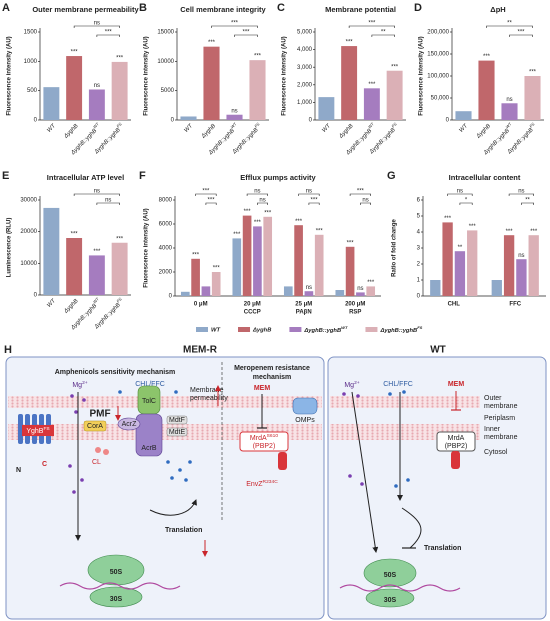 The width and height of the screenshot is (550, 621). What do you see at coordinates (155, 436) in the screenshot?
I see `drug-molecules` at bounding box center [155, 436].